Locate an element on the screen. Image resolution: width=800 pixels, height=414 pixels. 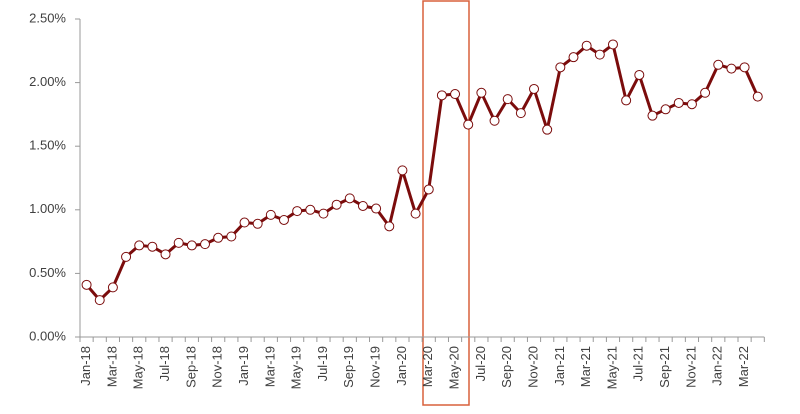
x-tick-label: Jan-19 is located at coordinates (243, 366).